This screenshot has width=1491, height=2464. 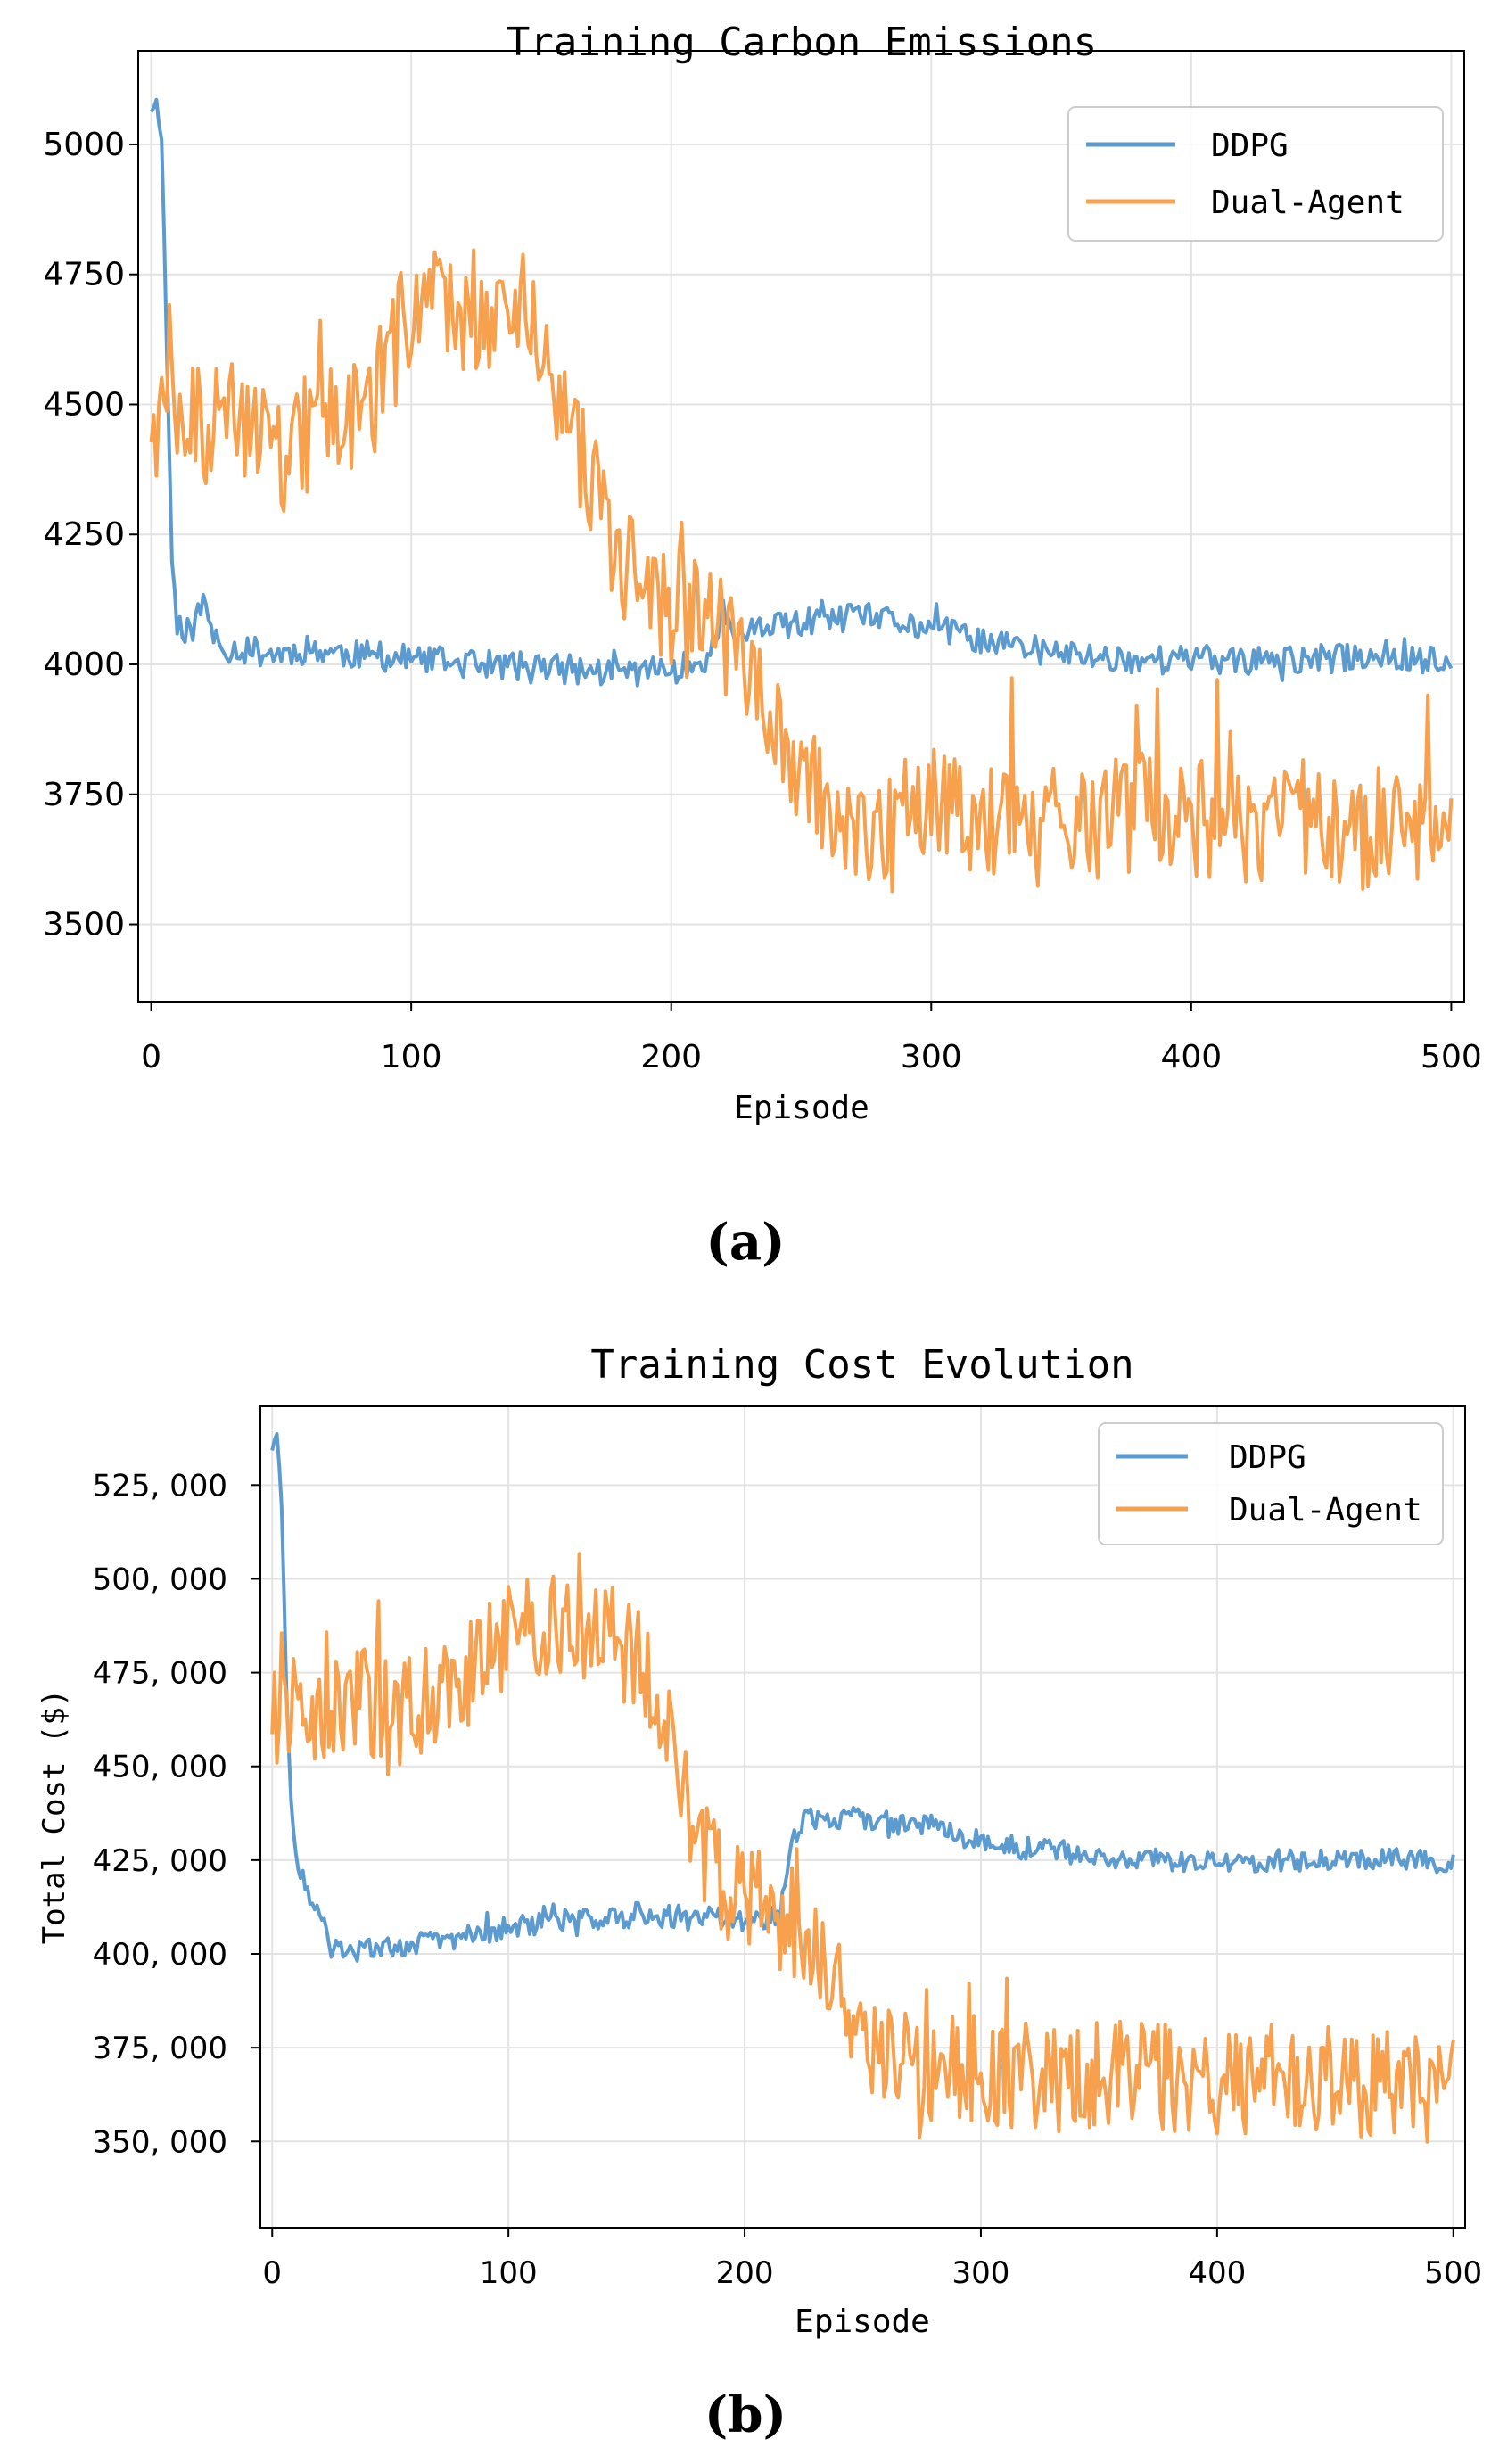 I want to click on chart-a-x-ticks: 0 100 200 300 400 500, so click(x=811, y=1038).